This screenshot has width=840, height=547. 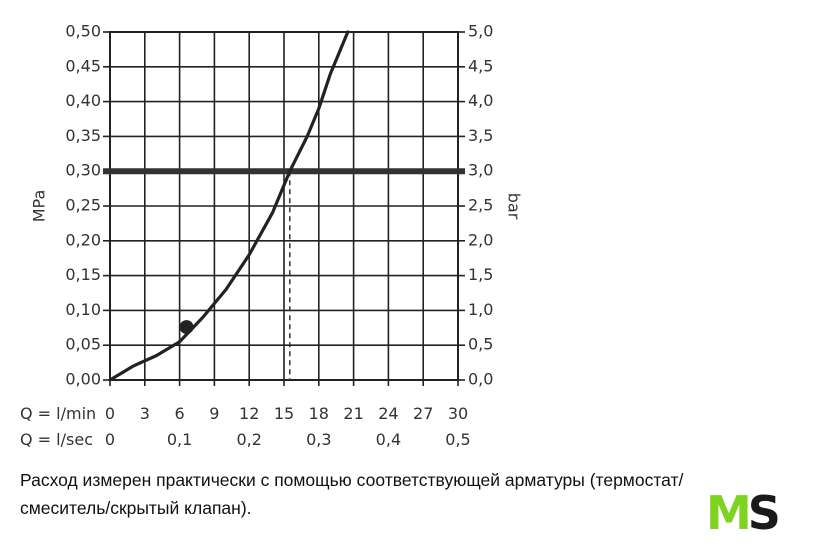 What do you see at coordinates (318, 439) in the screenshot?
I see `x-row2-tick-label: 0,3` at bounding box center [318, 439].